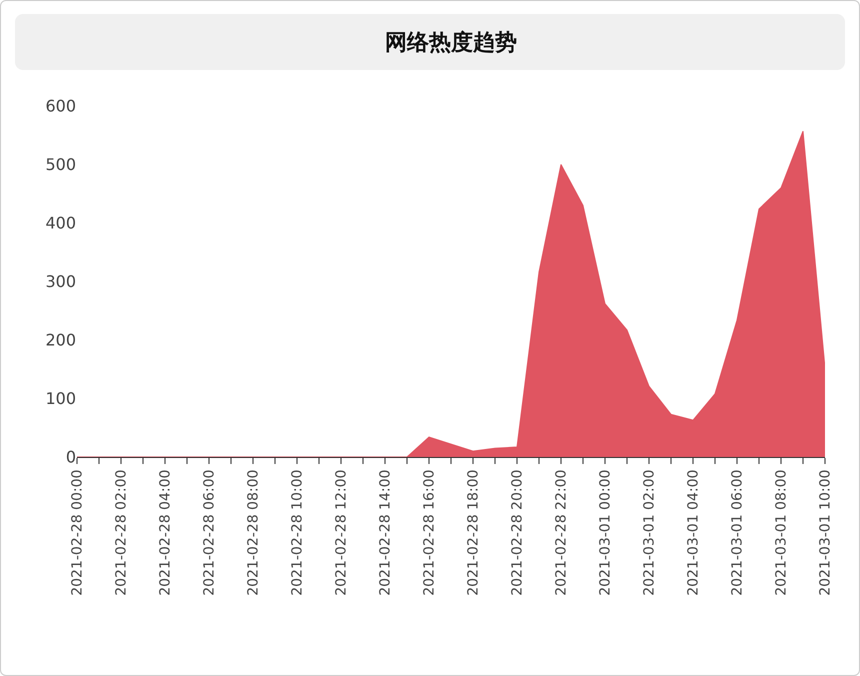  What do you see at coordinates (210, 533) in the screenshot?
I see `x-tick-label: 2021-02-28 06:00` at bounding box center [210, 533].